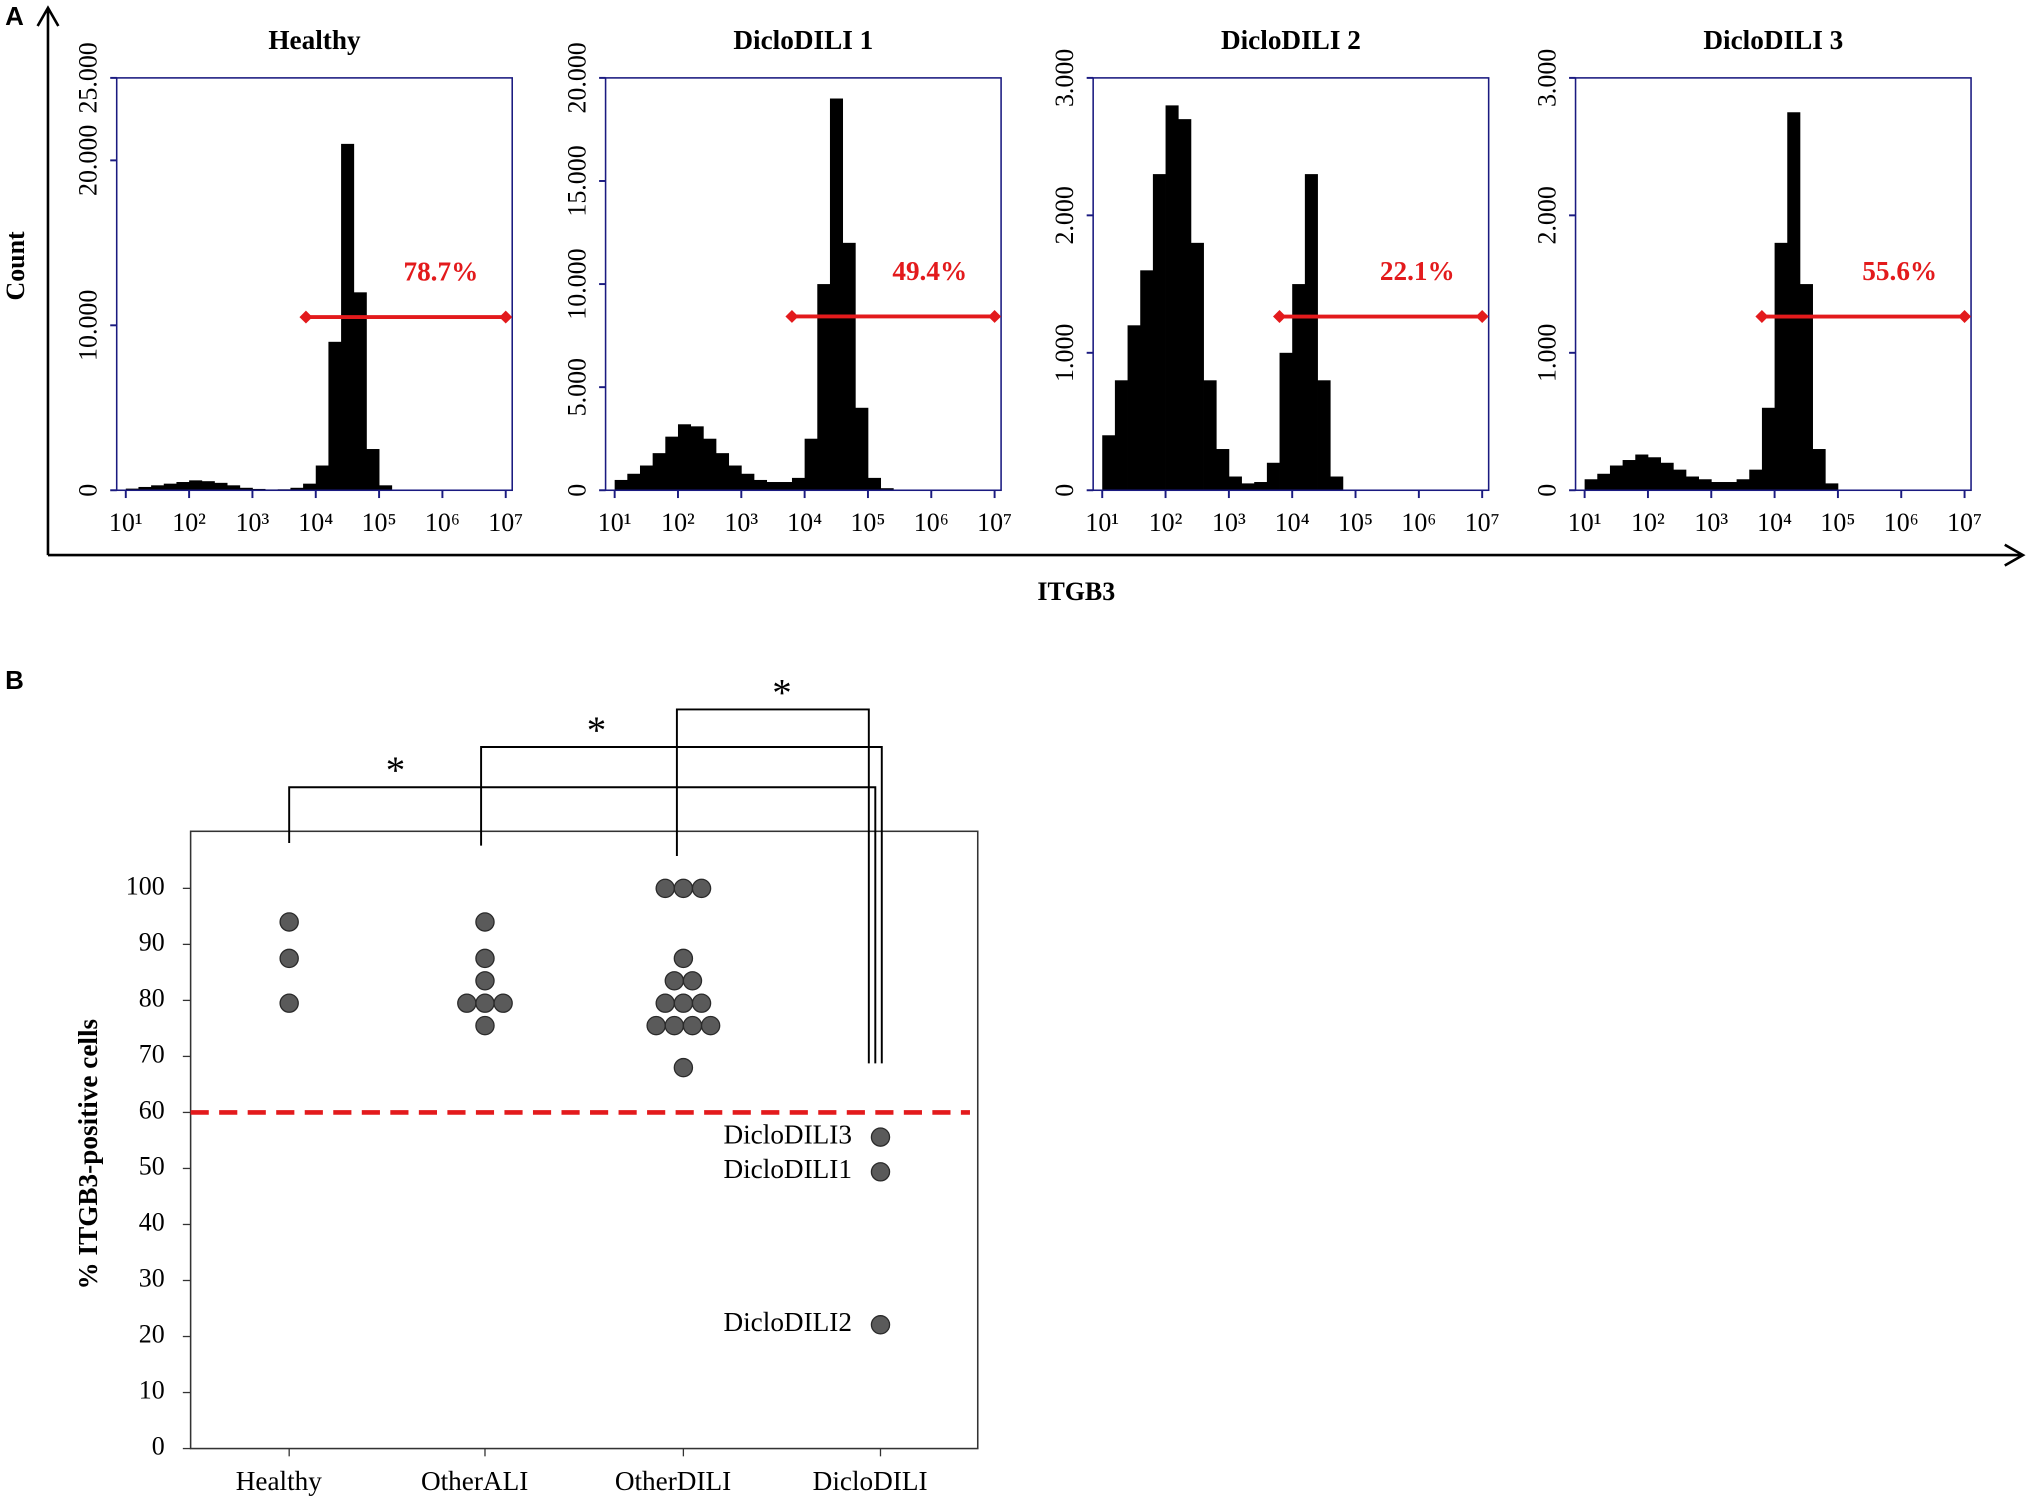  I want to click on y-tick-label: 30, so click(152, 1277).